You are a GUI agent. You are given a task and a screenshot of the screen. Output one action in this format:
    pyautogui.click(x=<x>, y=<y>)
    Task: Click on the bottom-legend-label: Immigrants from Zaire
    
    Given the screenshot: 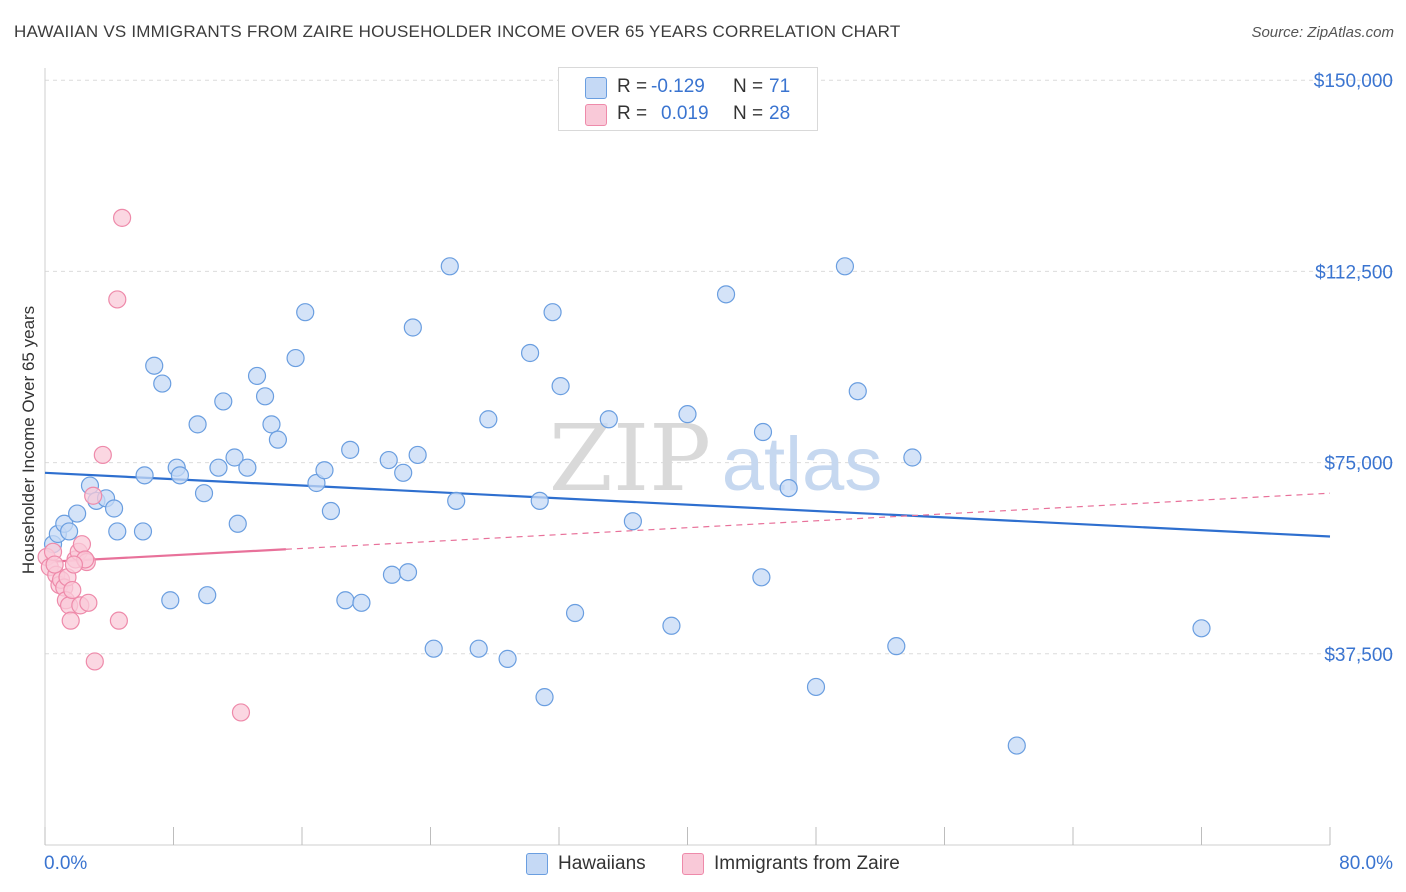 What is the action you would take?
    pyautogui.click(x=807, y=863)
    